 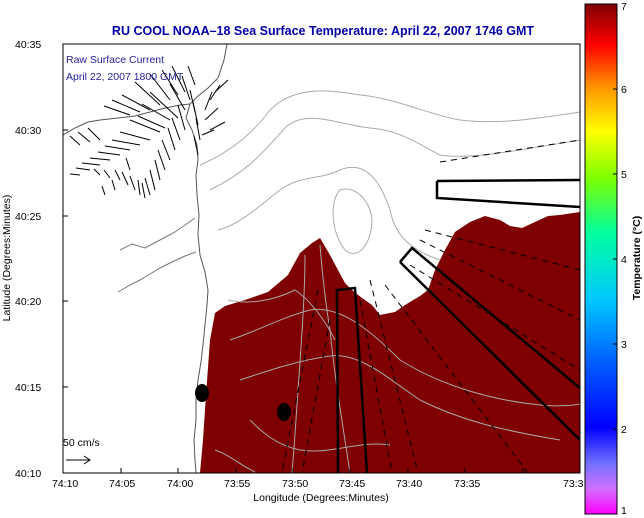 What do you see at coordinates (409, 484) in the screenshot?
I see `x-tick: 73:40` at bounding box center [409, 484].